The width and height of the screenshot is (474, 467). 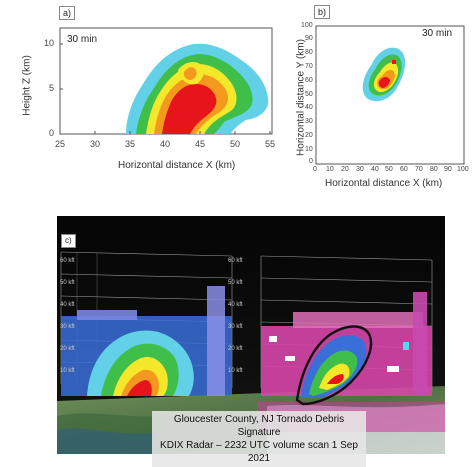 I want to click on panel-b-ylabel: Horizontal distance Y (km), so click(x=301, y=97).